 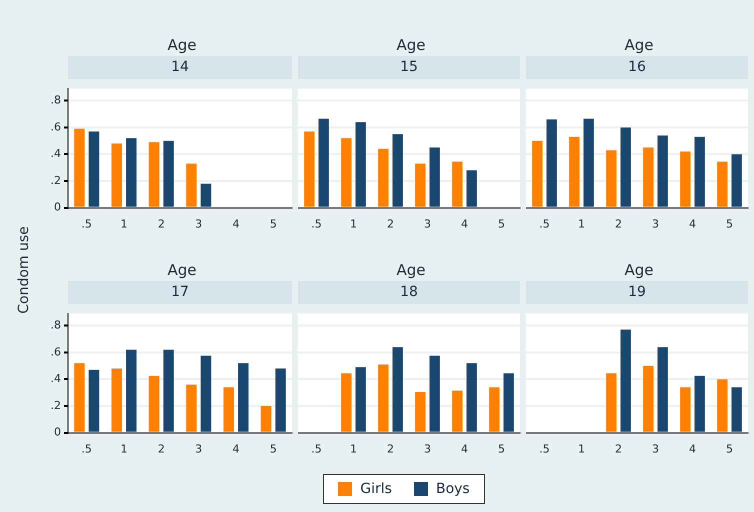 What do you see at coordinates (409, 67) in the screenshot?
I see `chart-subtitle: 15` at bounding box center [409, 67].